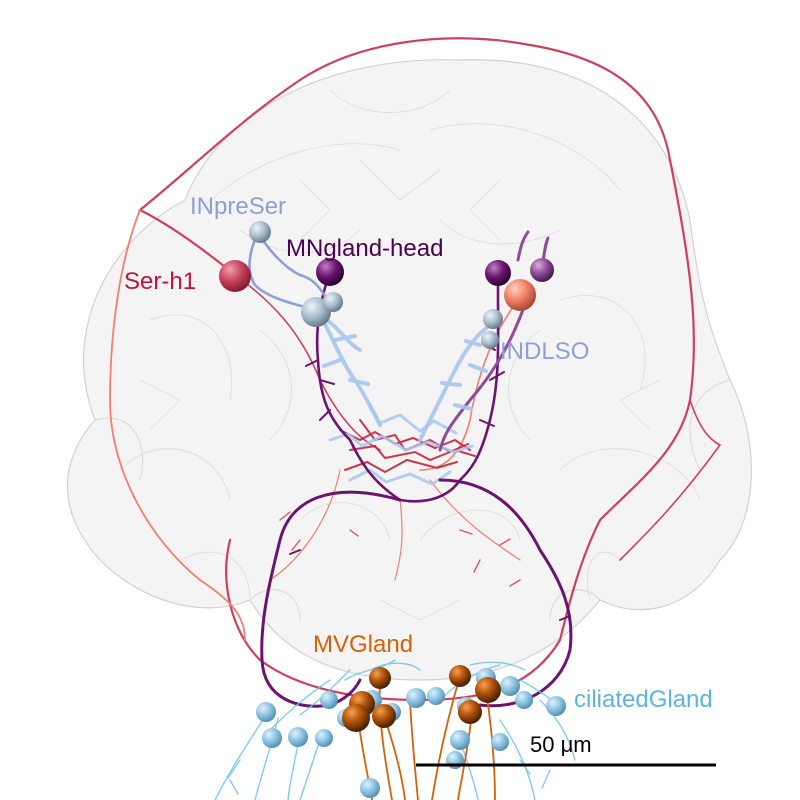 This screenshot has height=800, width=800. Describe the element at coordinates (421, 698) in the screenshot. I see `mvgland-cell-bodies` at that location.